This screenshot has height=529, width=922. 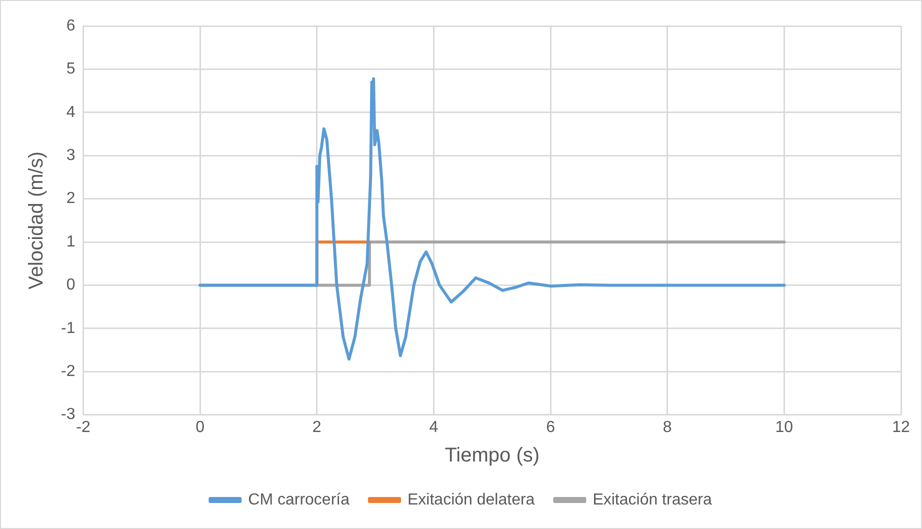 What do you see at coordinates (652, 499) in the screenshot?
I see `legend-label: Exitación trasera` at bounding box center [652, 499].